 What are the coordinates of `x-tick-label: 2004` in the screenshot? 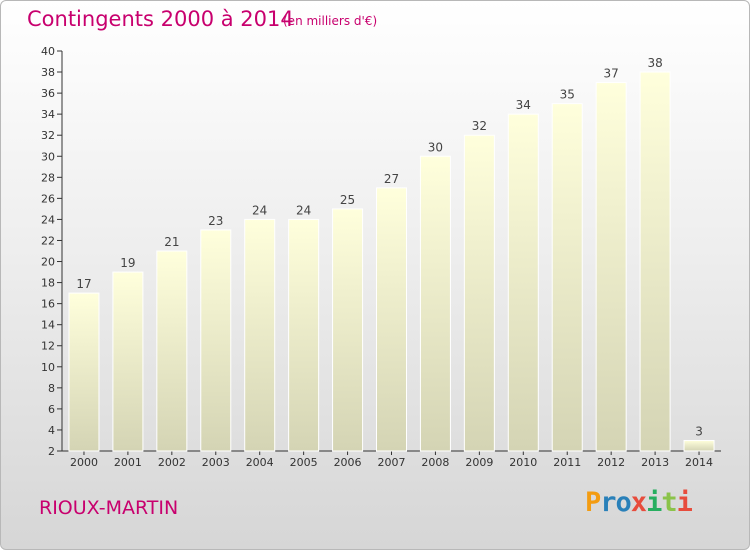 It's located at (260, 462).